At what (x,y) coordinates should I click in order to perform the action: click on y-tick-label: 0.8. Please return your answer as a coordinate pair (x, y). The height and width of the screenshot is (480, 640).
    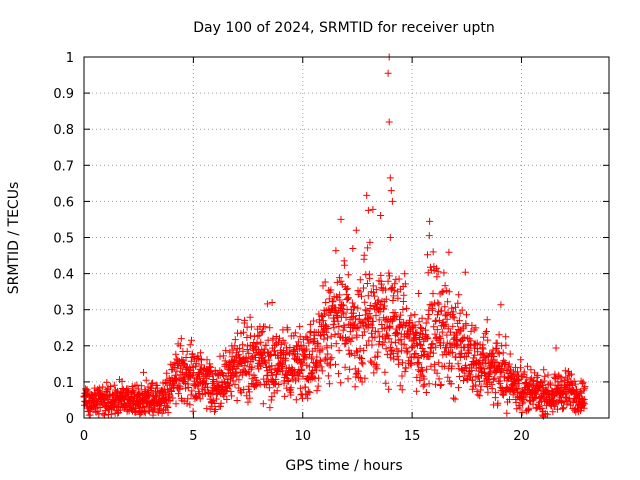
    Looking at the image, I should click on (63, 130).